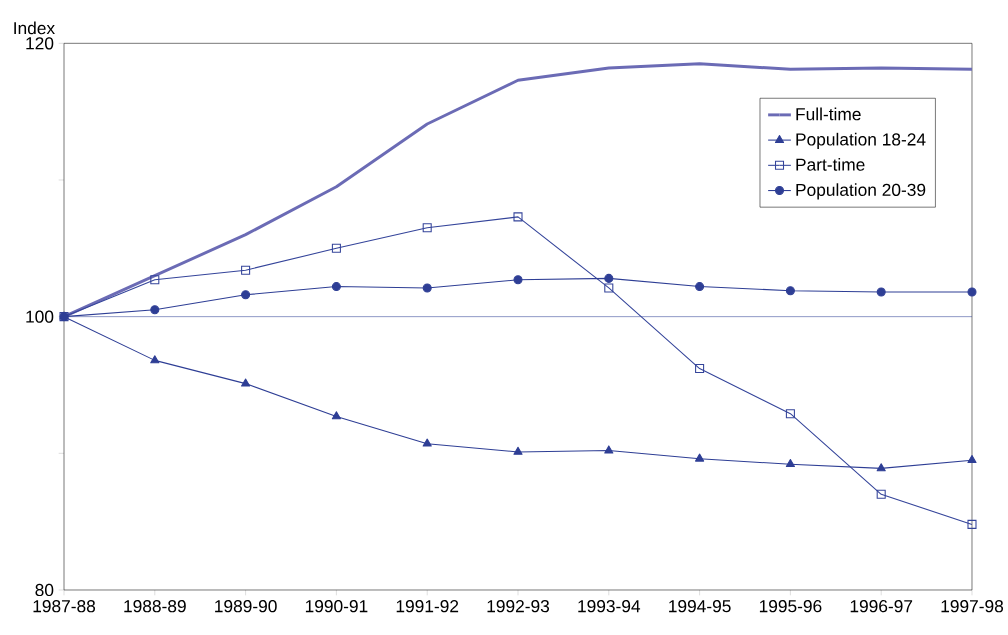 The height and width of the screenshot is (635, 1008). Describe the element at coordinates (700, 606) in the screenshot. I see `x-tick-label: 1994-95` at that location.